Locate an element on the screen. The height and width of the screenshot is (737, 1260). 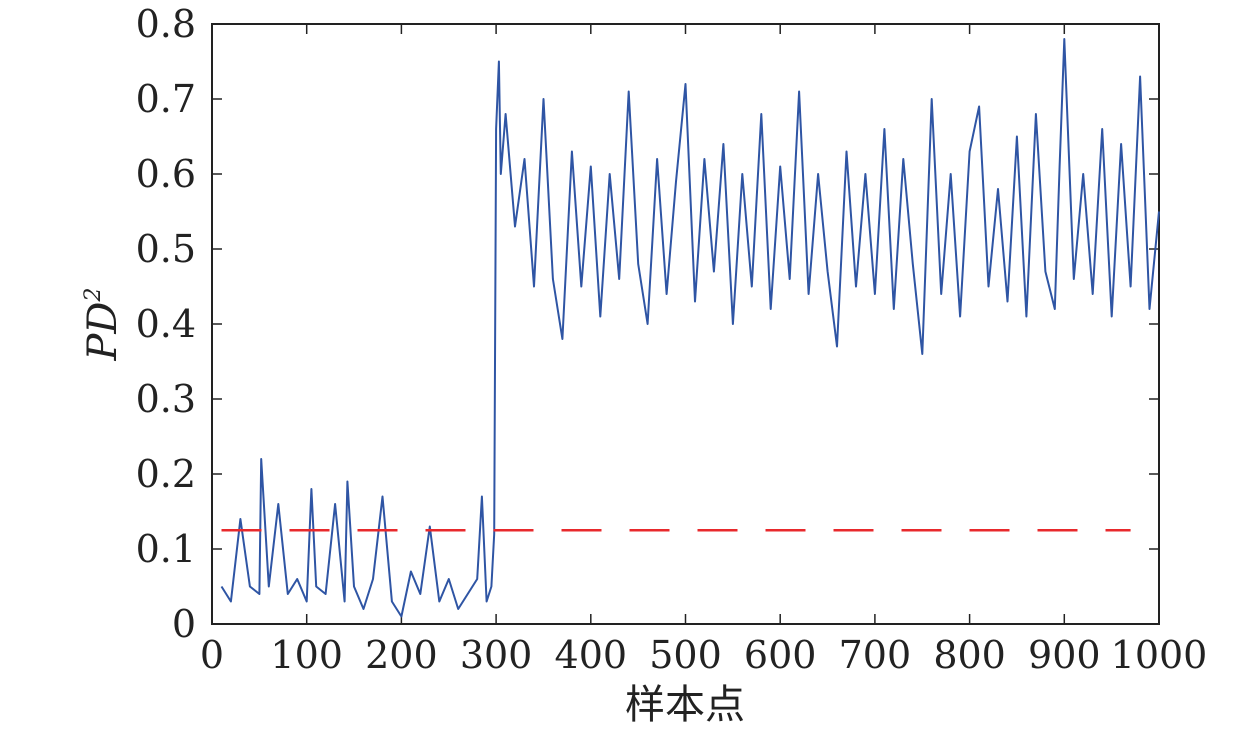
y-tick-label: 0 is located at coordinates (184, 624).